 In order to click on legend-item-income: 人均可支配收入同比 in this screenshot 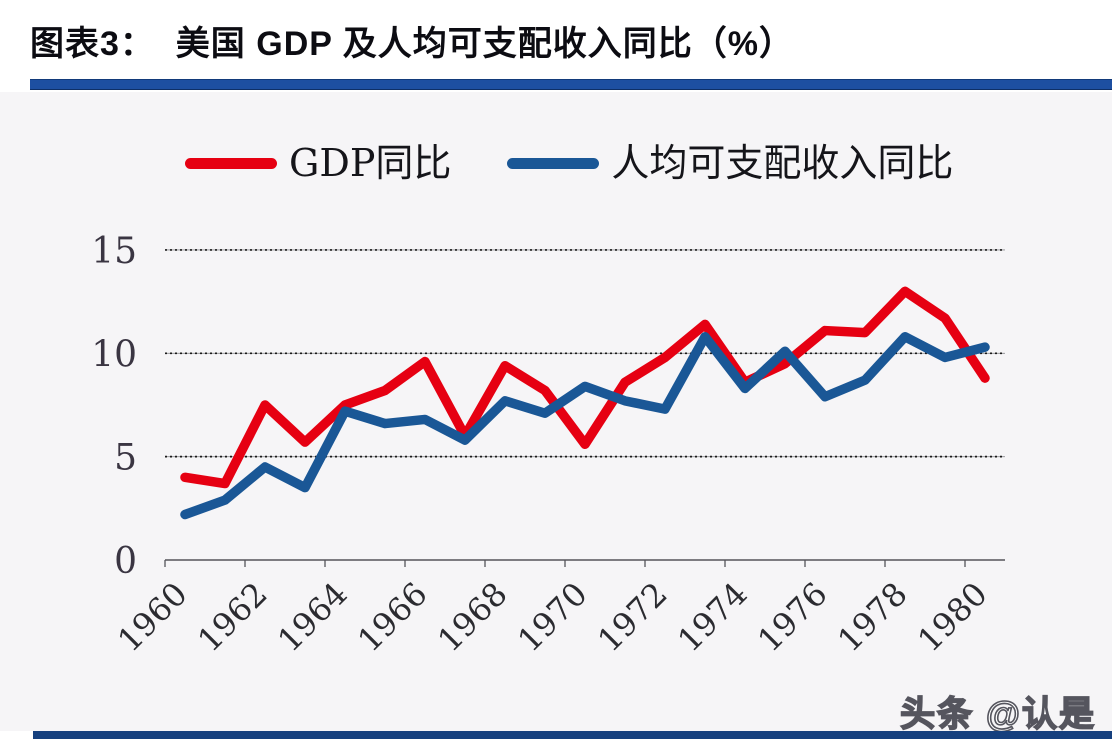, I will do `click(730, 163)`.